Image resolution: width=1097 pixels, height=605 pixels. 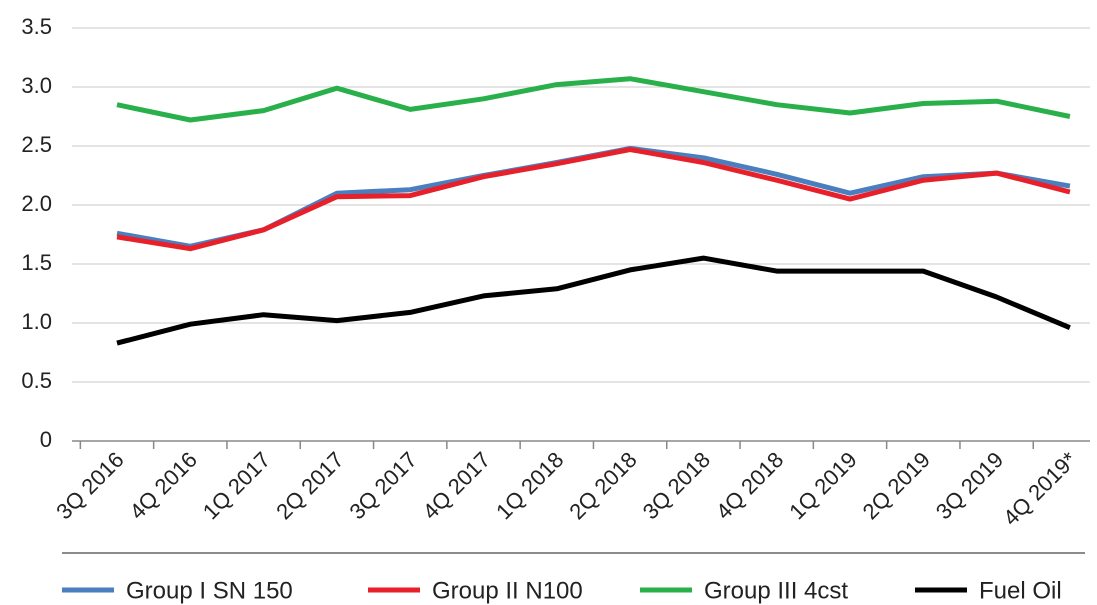 I want to click on legend-label: Group II N100, so click(x=507, y=590).